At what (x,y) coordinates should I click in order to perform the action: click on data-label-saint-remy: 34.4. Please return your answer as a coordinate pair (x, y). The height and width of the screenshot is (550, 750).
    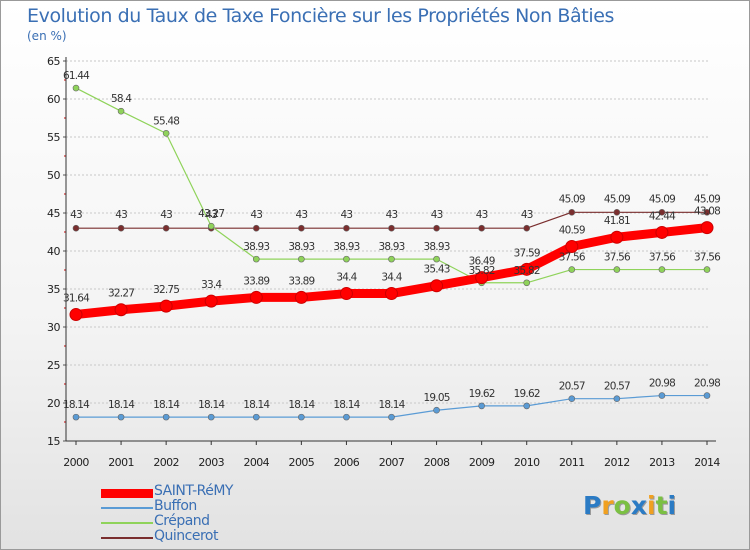
    Looking at the image, I should click on (346, 278).